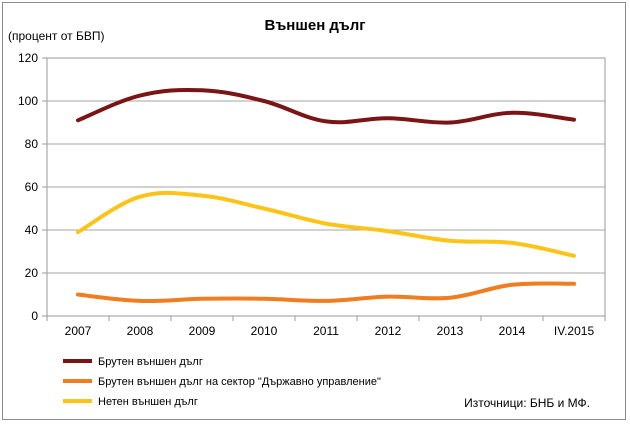 This screenshot has height=424, width=630. What do you see at coordinates (326, 106) in the screenshot?
I see `series-line-gross-external-debt` at bounding box center [326, 106].